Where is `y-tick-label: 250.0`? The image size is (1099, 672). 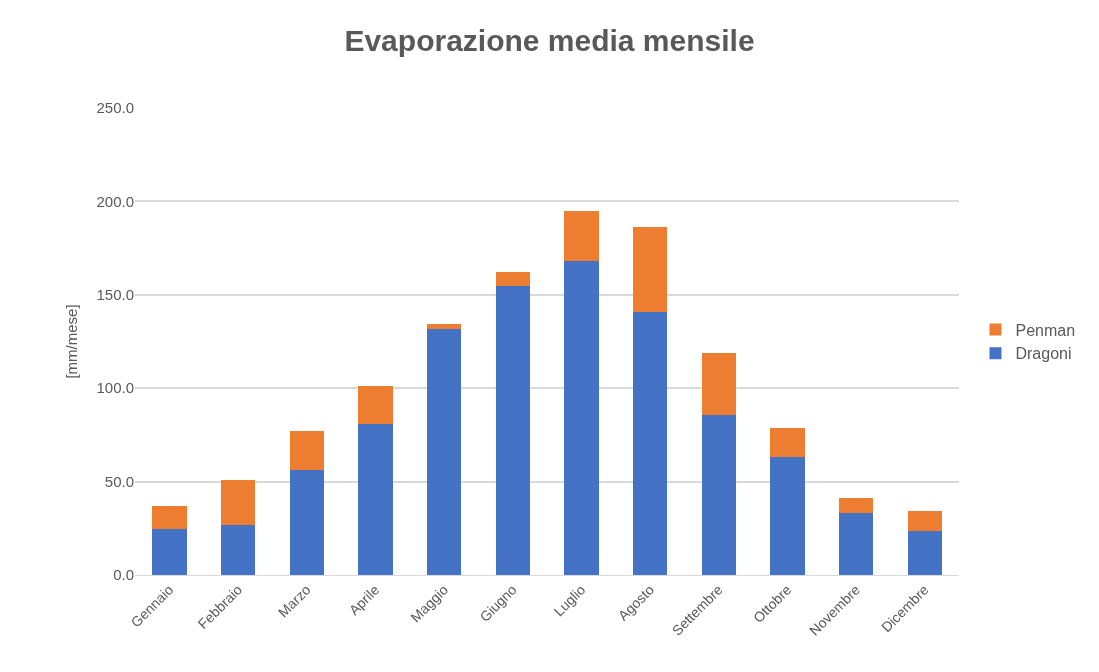 y-tick-label: 250.0 is located at coordinates (115, 108).